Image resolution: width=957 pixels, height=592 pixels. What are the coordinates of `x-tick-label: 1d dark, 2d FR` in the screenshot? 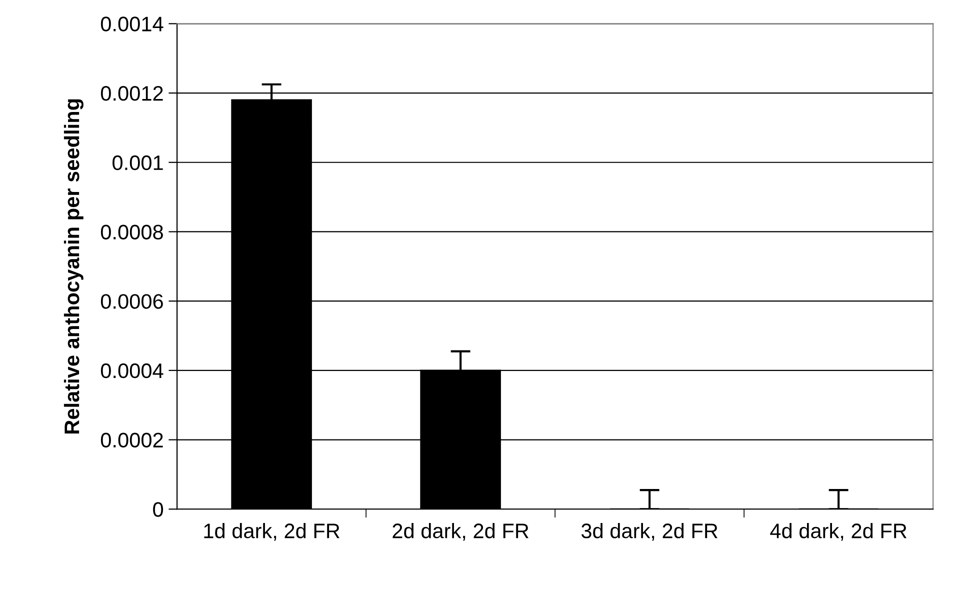 It's located at (272, 532).